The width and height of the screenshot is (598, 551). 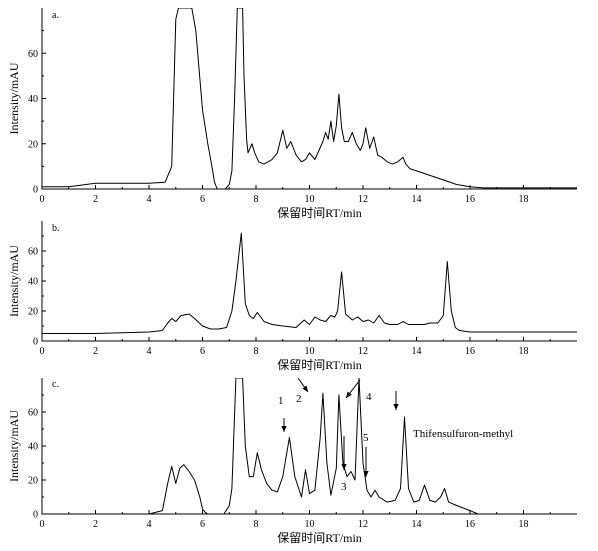 I want to click on panel-label: c., so click(x=55, y=384).